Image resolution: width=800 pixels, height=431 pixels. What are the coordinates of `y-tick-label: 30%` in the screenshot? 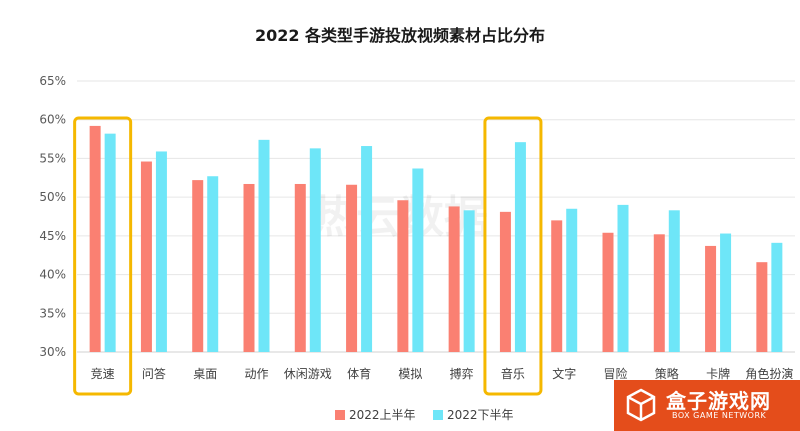 It's located at (52, 352).